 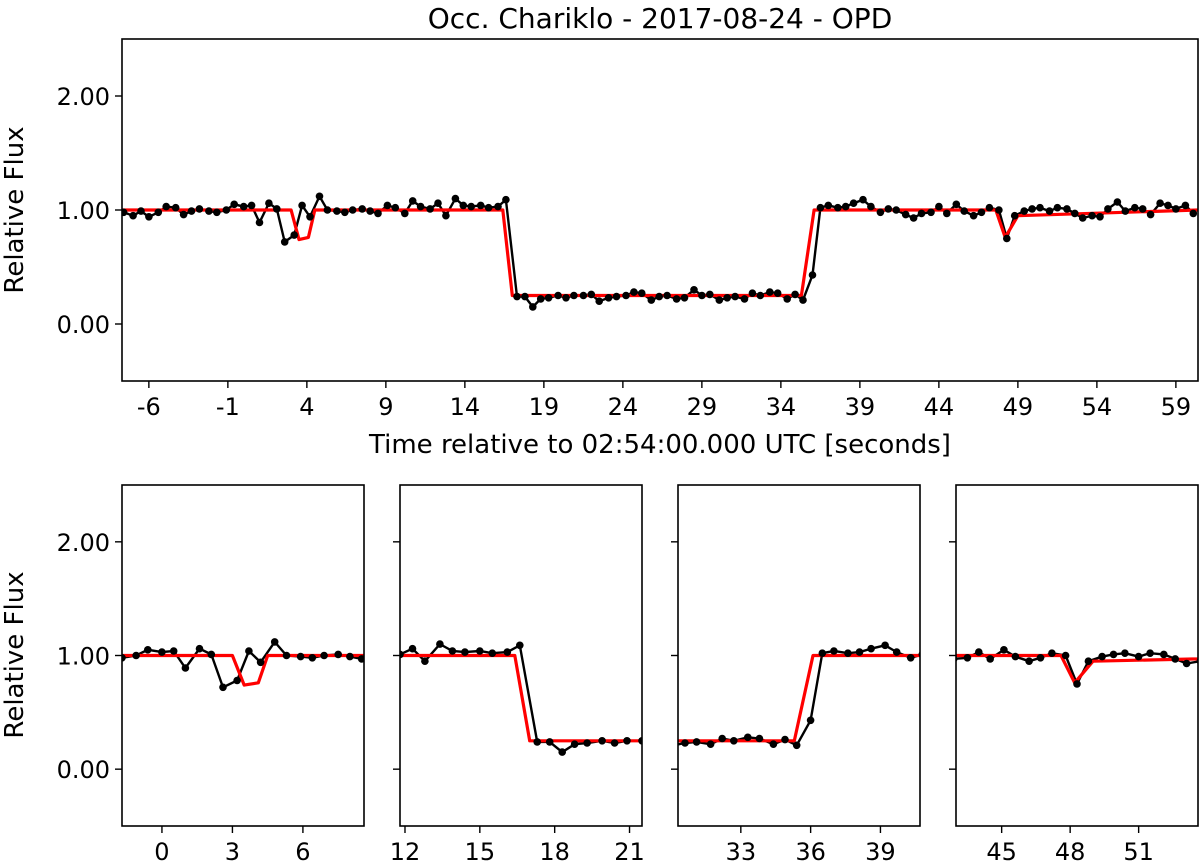 What do you see at coordinates (781, 407) in the screenshot?
I see `x-tick-label: 34` at bounding box center [781, 407].